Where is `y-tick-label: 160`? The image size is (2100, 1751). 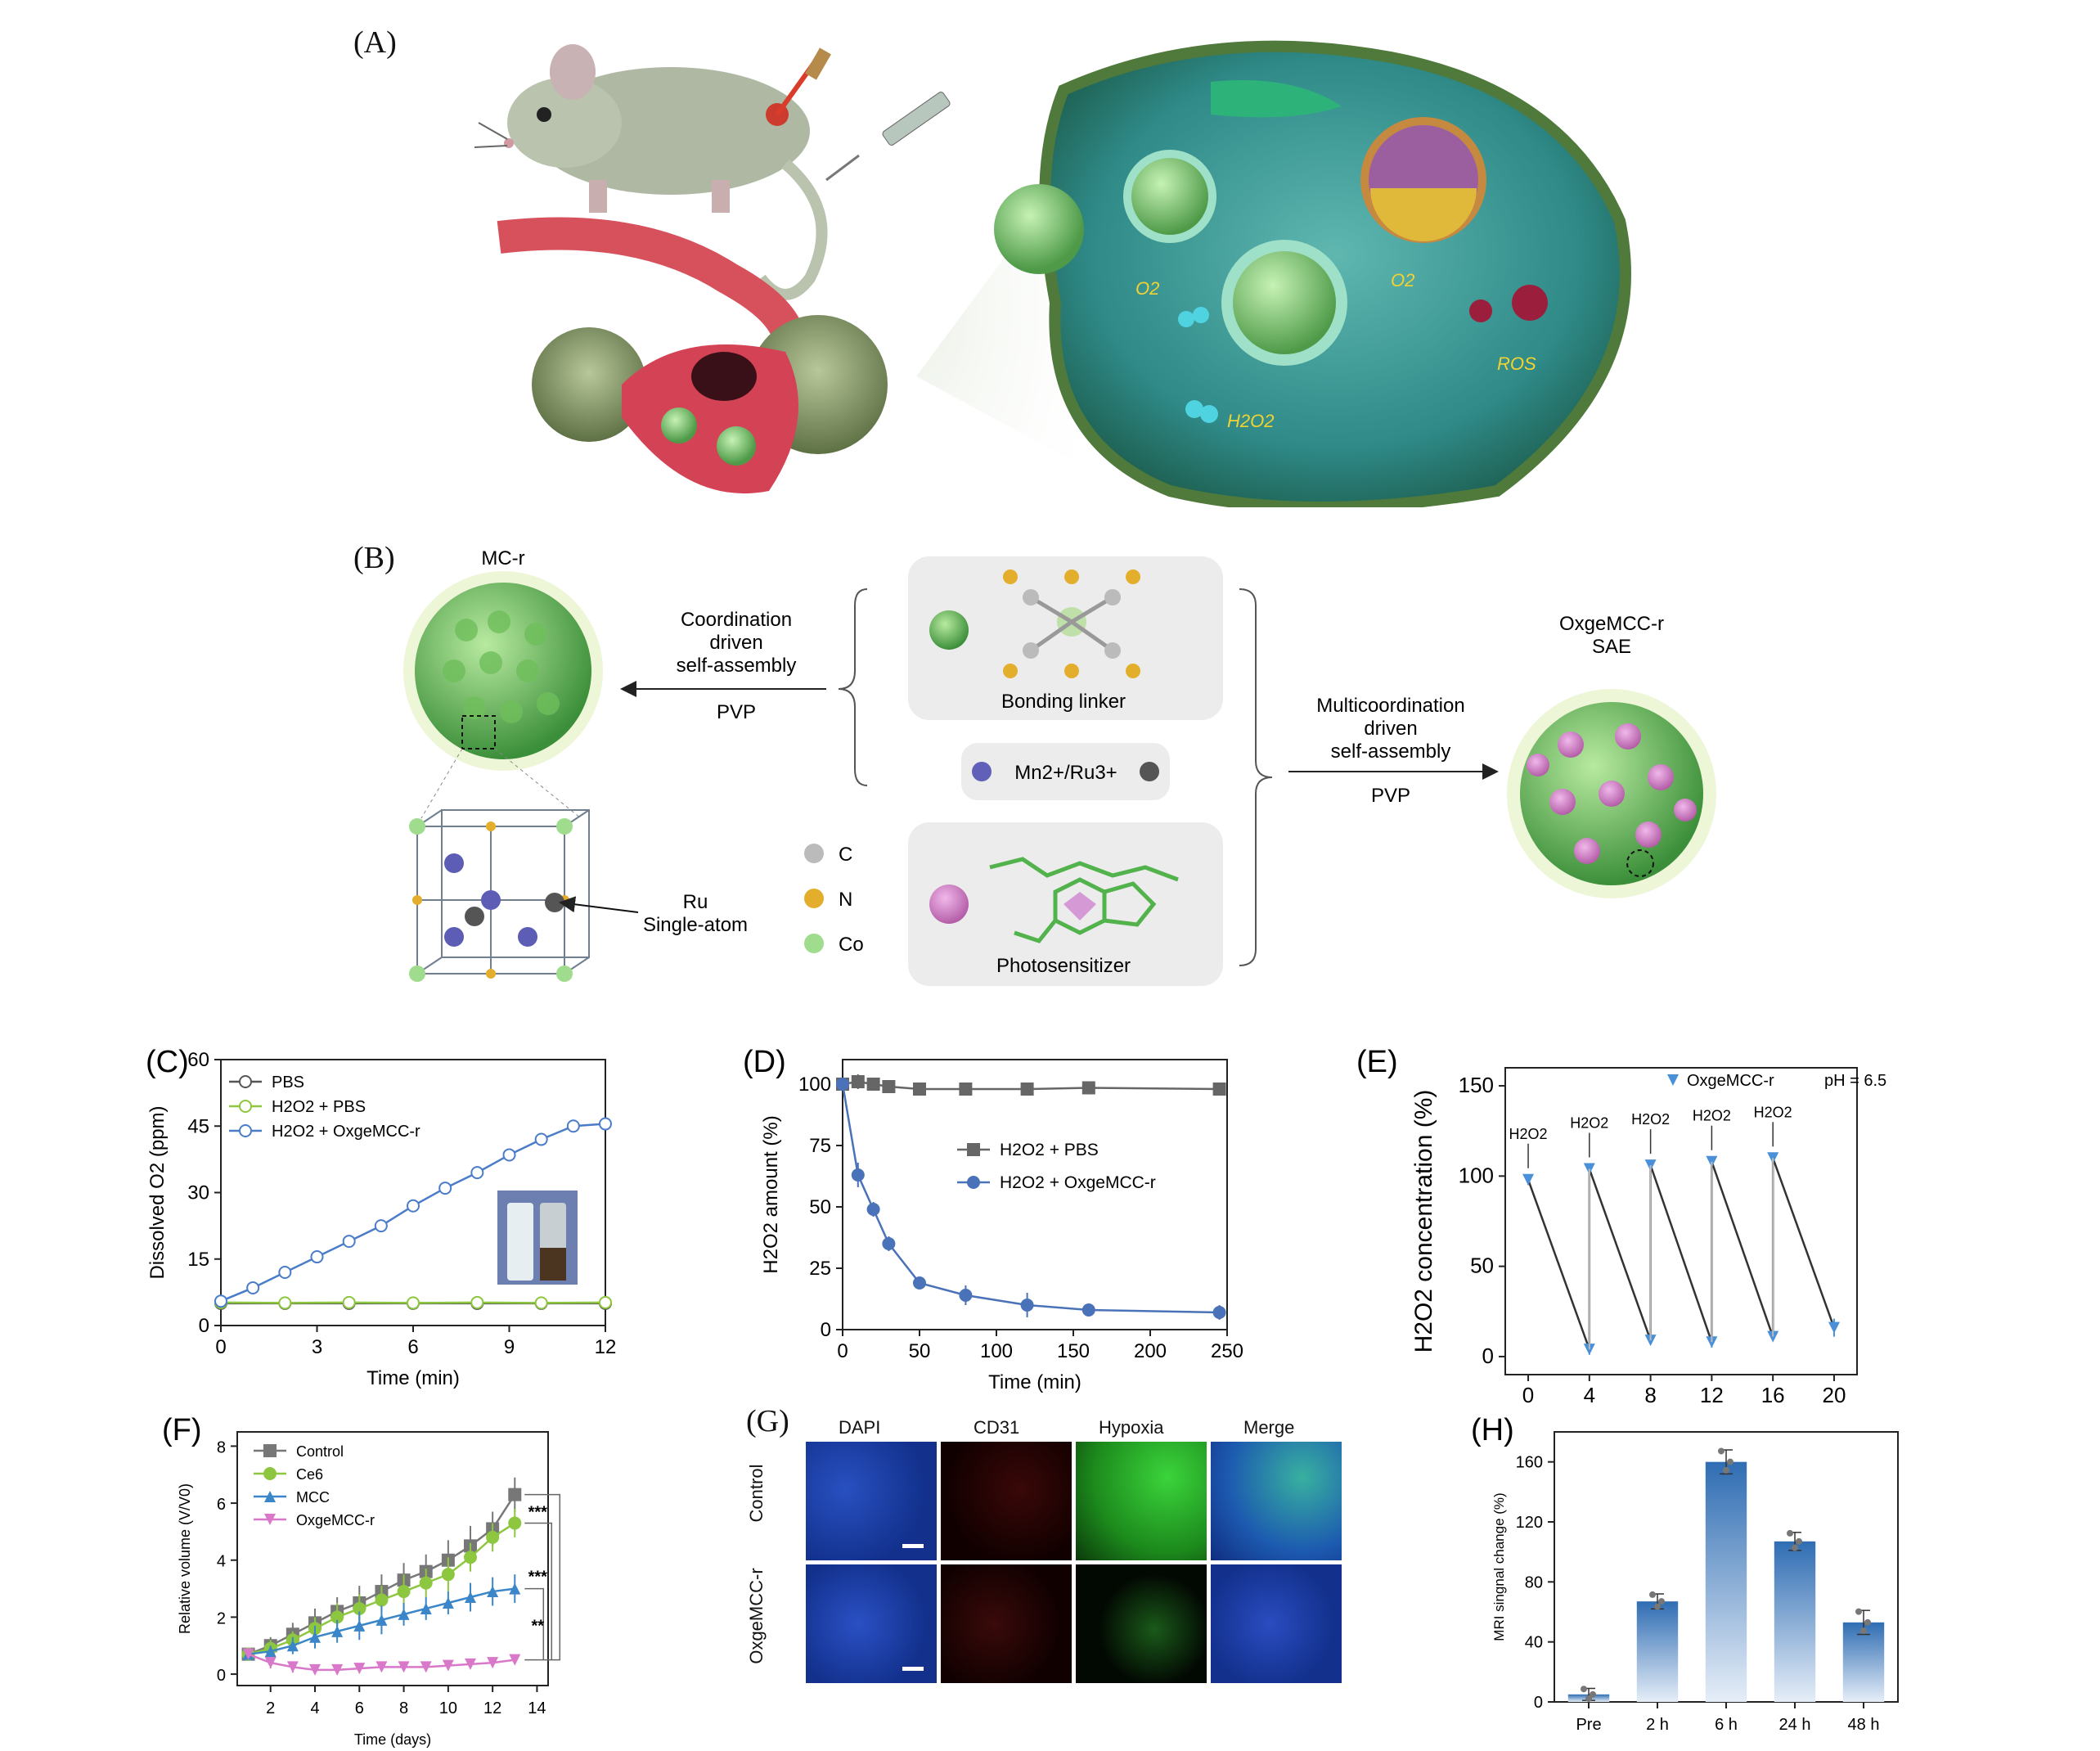 y-tick-label: 160 is located at coordinates (1529, 1463).